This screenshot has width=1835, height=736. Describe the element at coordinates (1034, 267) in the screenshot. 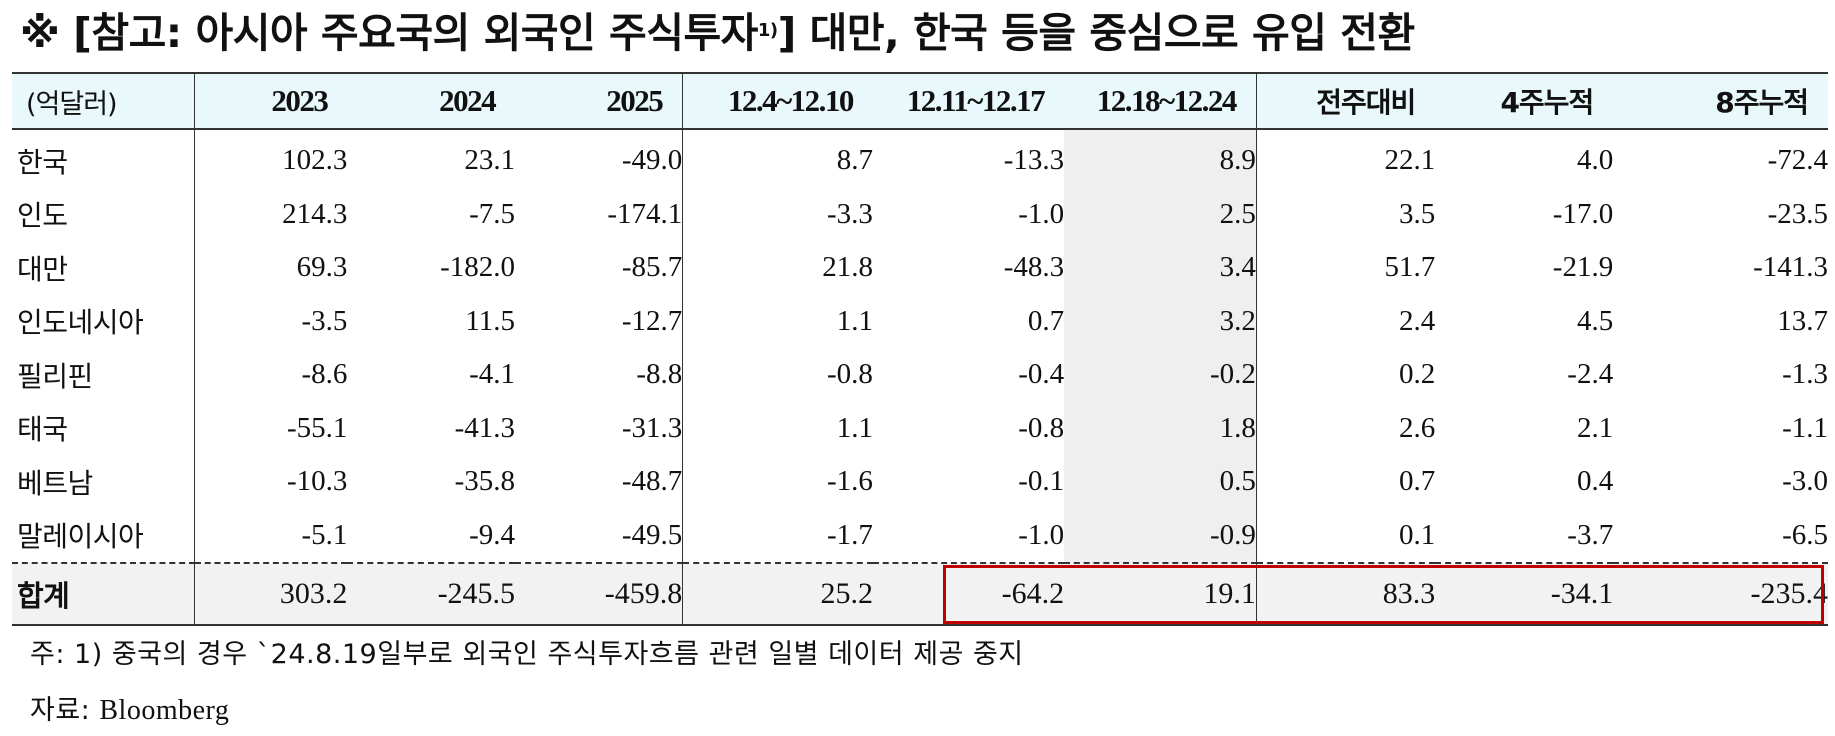

I see `value-cell: -48.3` at that location.